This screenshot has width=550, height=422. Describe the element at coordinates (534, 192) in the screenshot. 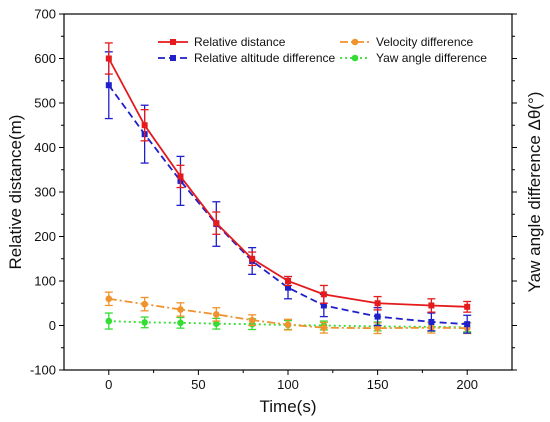

I see `y2-axis-title: Yaw angle difference Δθ(°)` at that location.